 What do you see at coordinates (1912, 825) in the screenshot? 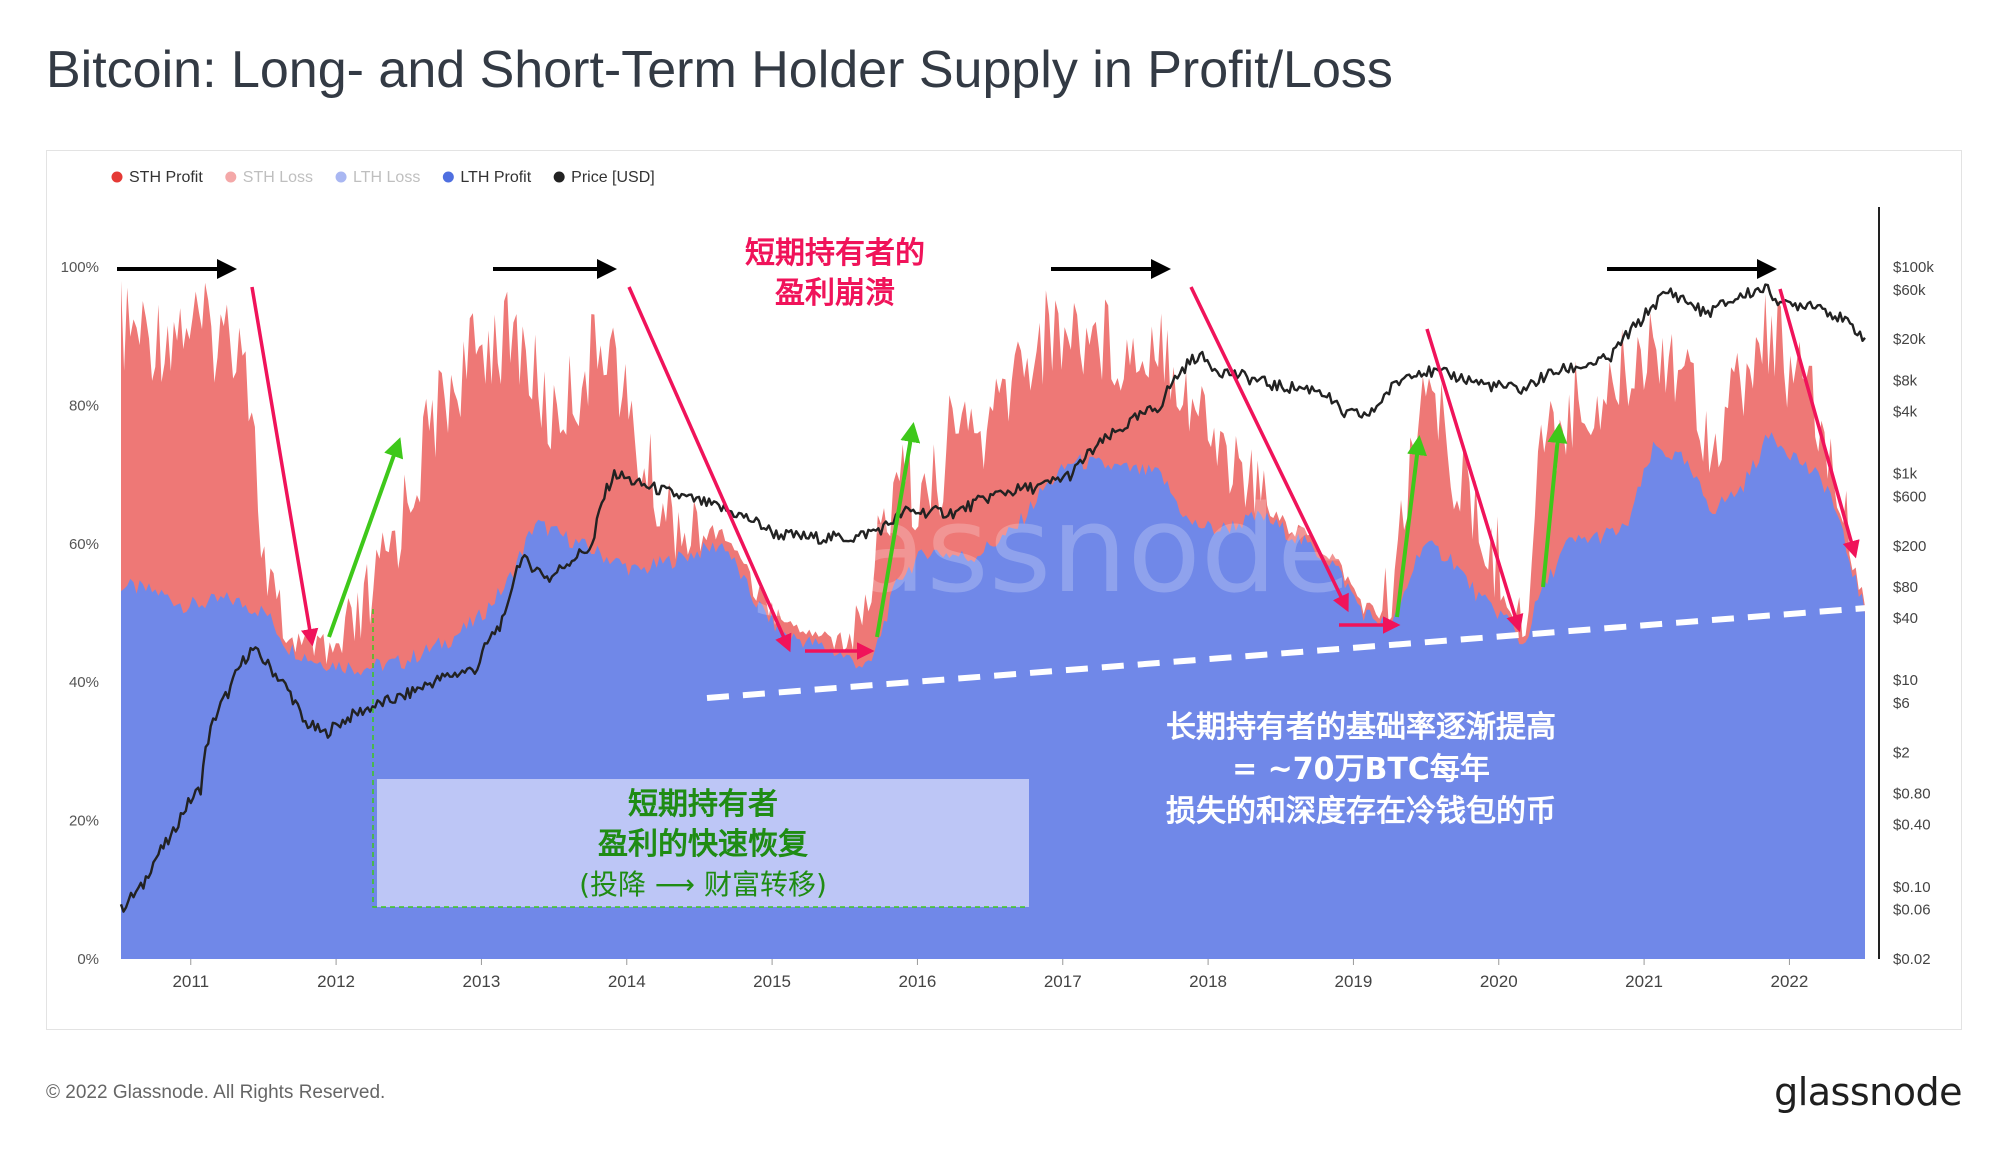
I see `y-right-tick-label: $0.40` at bounding box center [1912, 825].